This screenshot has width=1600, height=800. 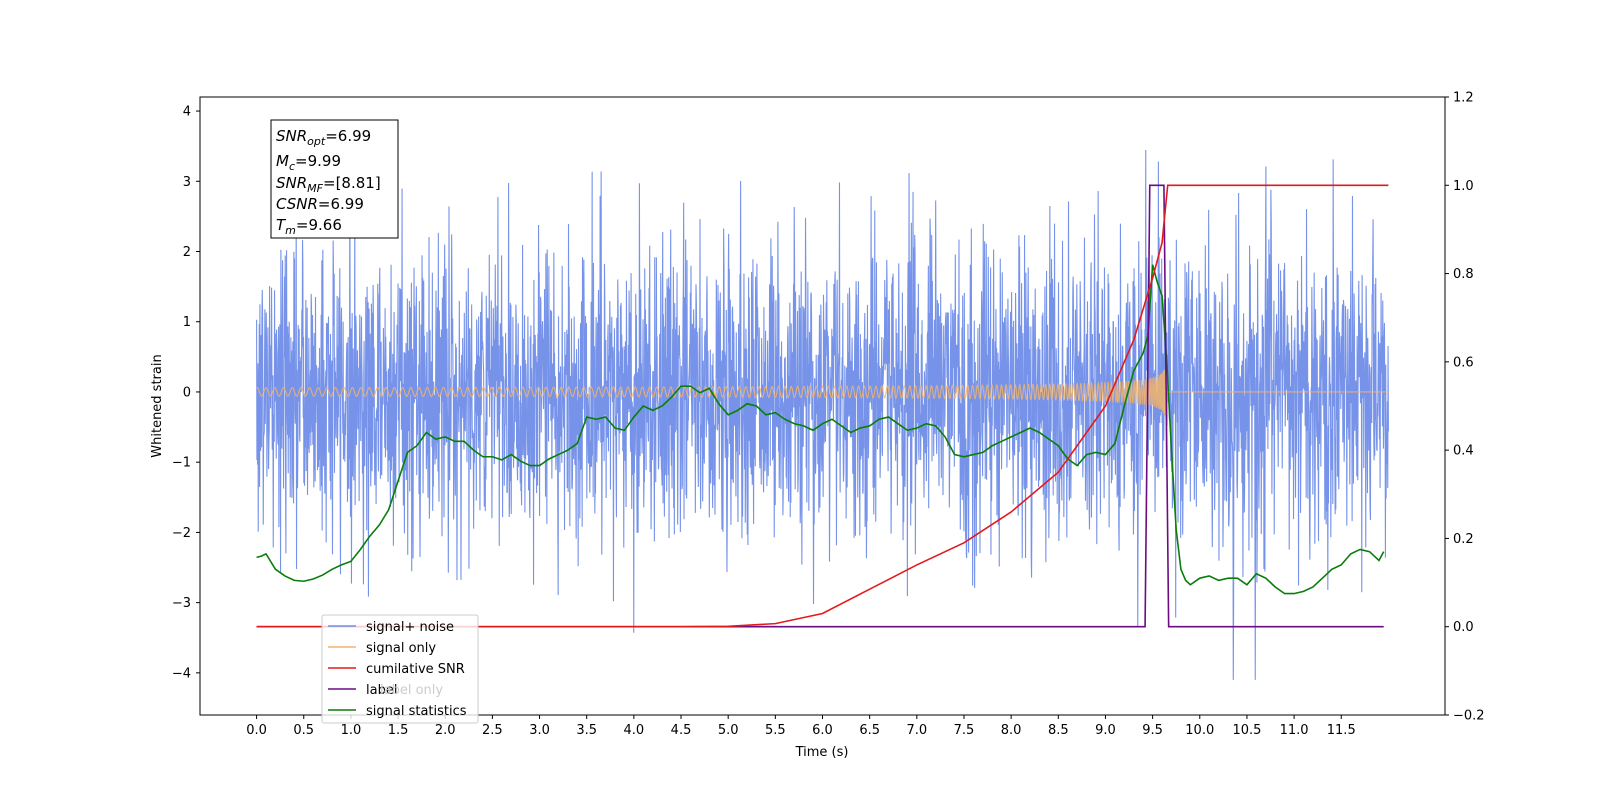 What do you see at coordinates (324, 225) in the screenshot?
I see `stat-tm-value: 9.66` at bounding box center [324, 225].